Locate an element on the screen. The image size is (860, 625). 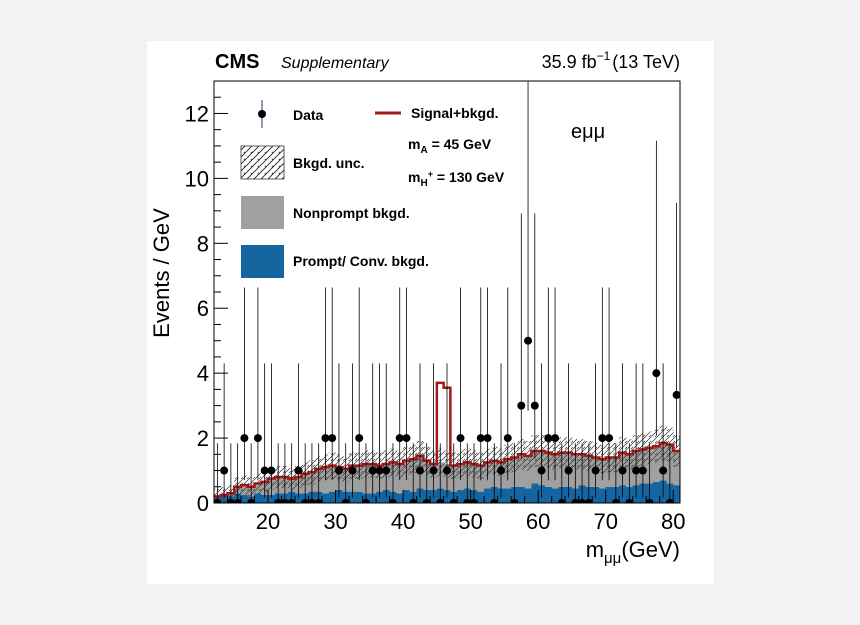
legend-unc-label: Bkgd. unc. is located at coordinates (329, 163).